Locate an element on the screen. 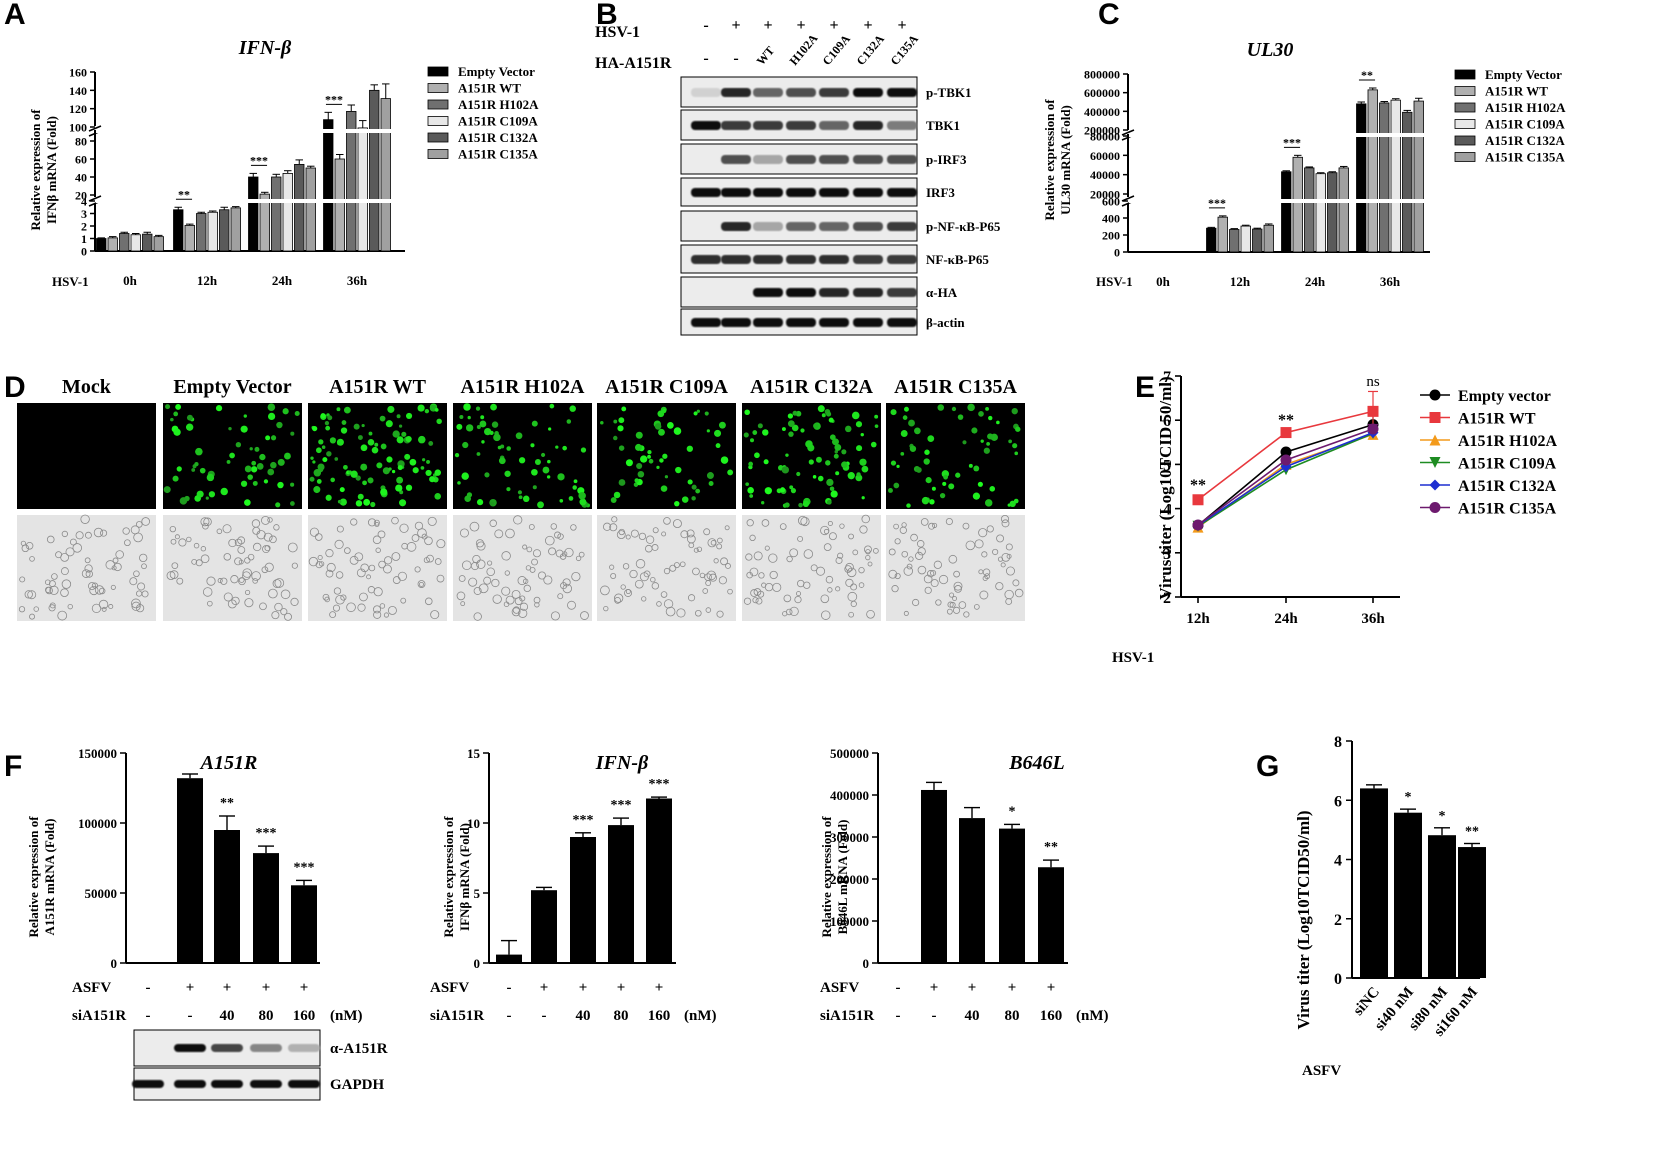 This screenshot has height=1175, width=1667. panel-e-xtick-label: 12h is located at coordinates (1198, 619).